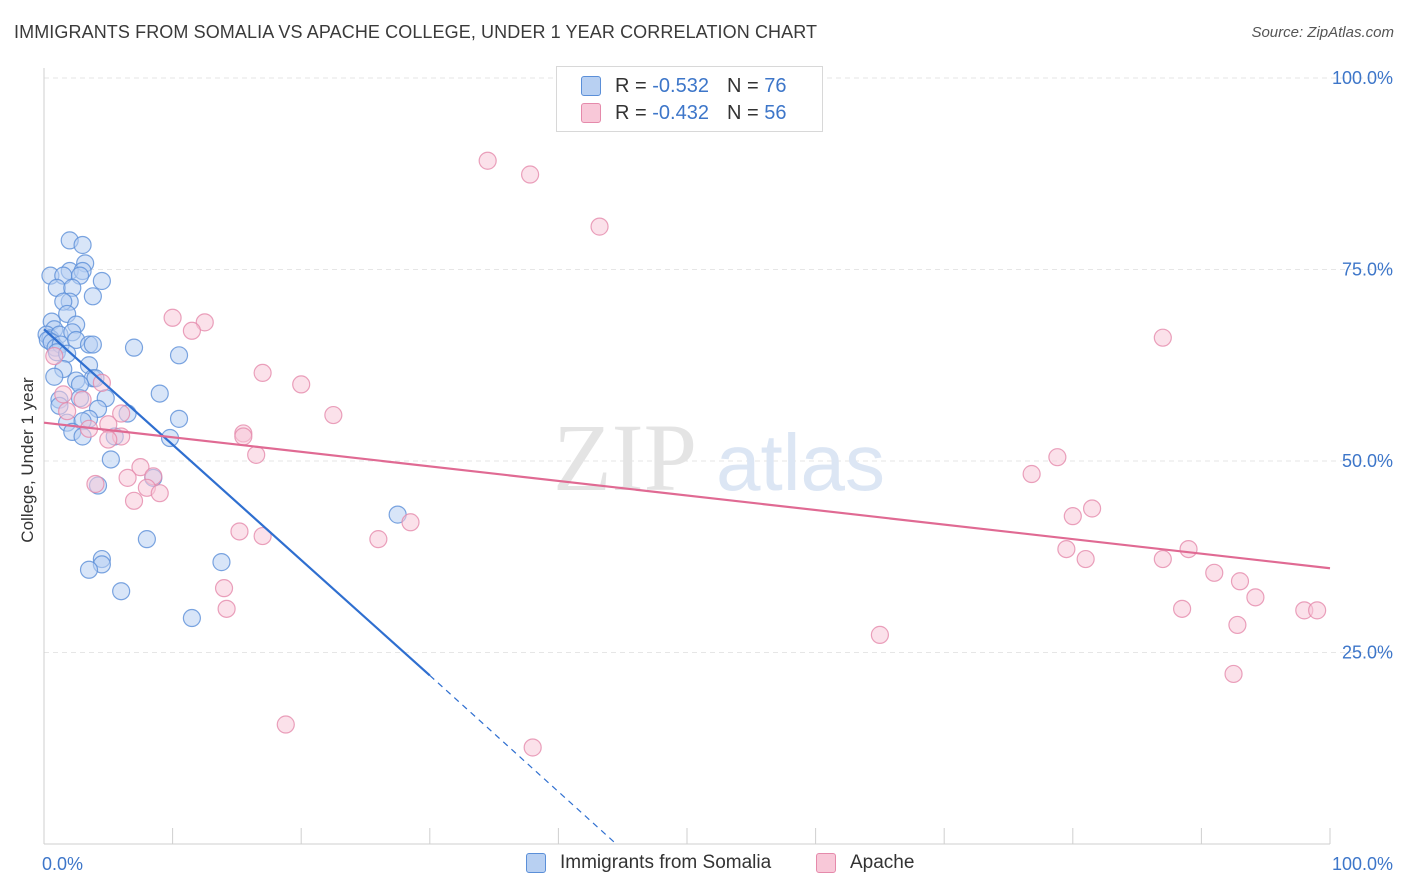  I want to click on stats-legend: R = -0.532 N = 76 R = -0.432 N = 56, so click(689, 99).